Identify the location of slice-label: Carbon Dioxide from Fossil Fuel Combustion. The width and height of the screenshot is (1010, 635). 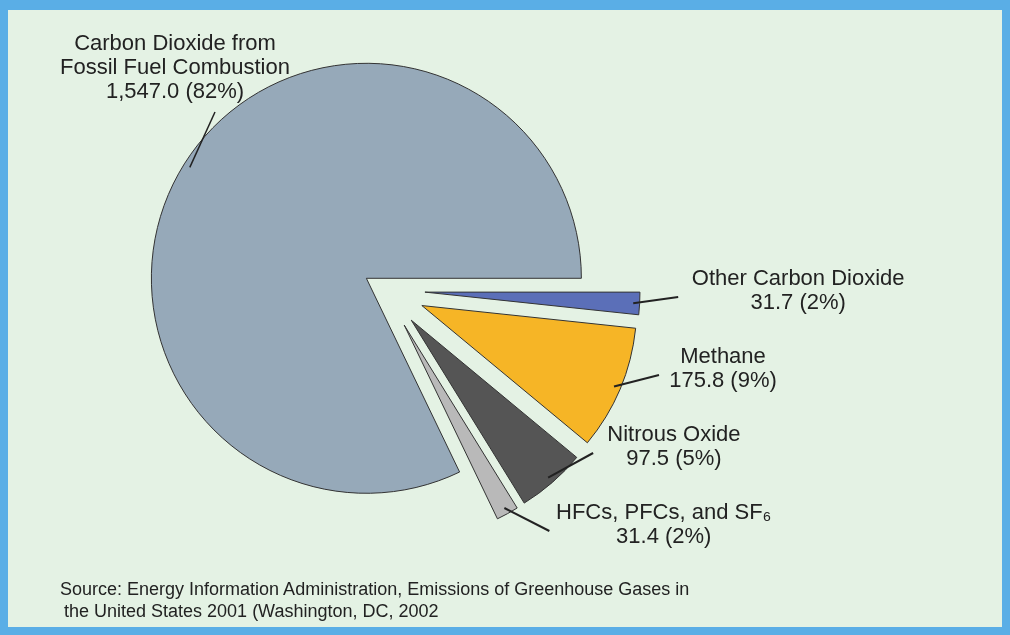
(175, 54).